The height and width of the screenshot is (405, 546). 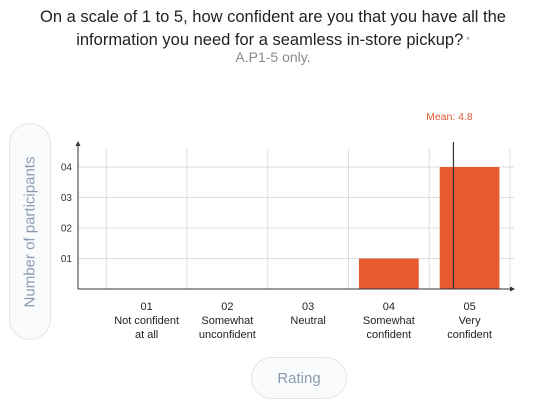 What do you see at coordinates (67, 168) in the screenshot?
I see `y-tick-label: 04` at bounding box center [67, 168].